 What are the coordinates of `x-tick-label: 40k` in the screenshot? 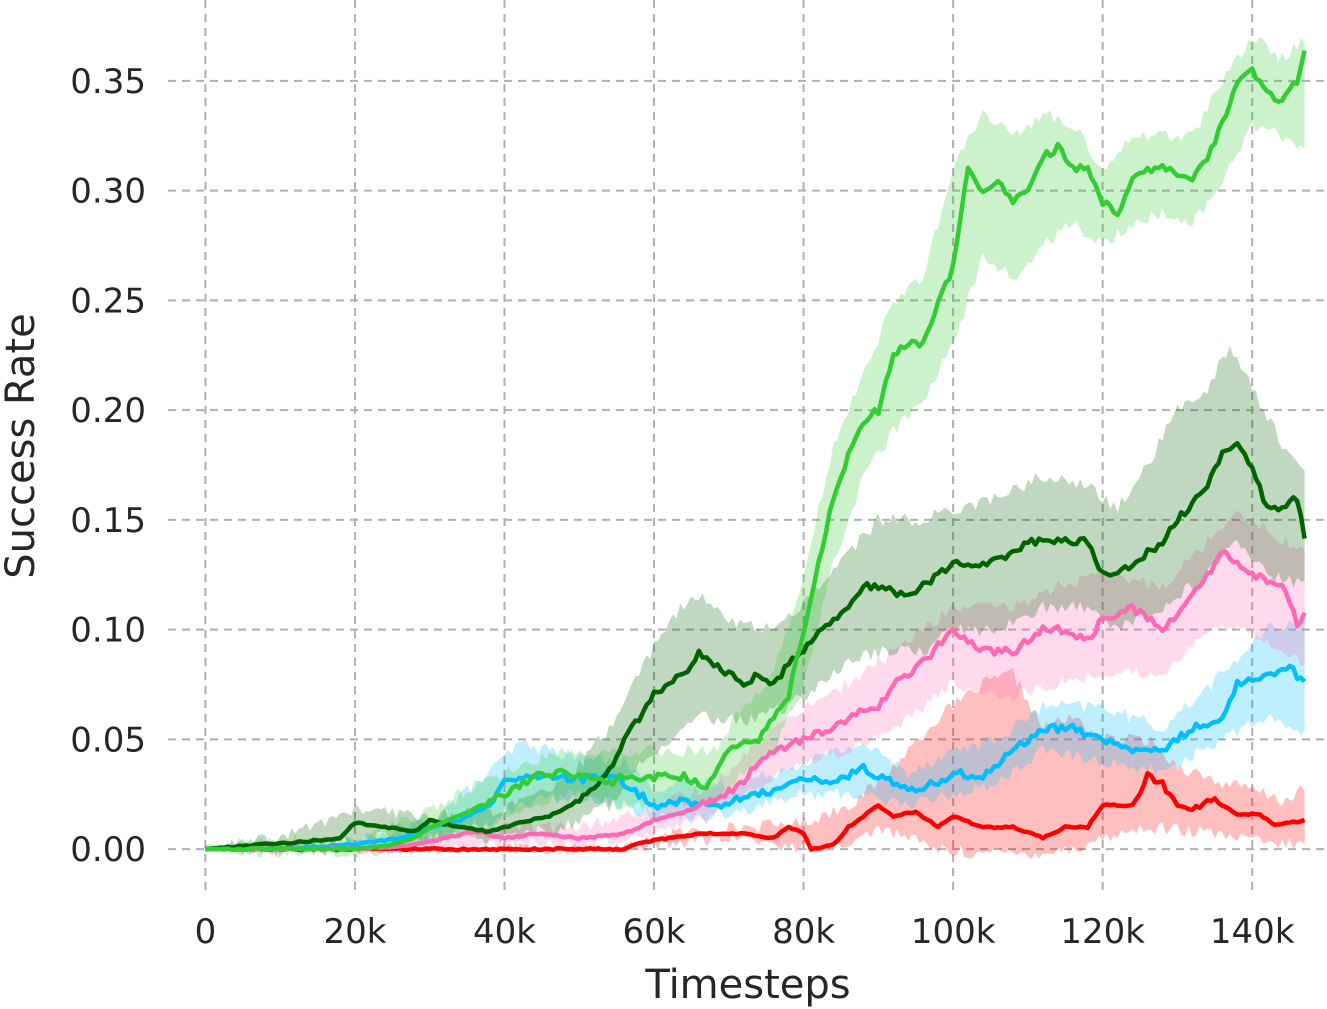 It's located at (504, 932).